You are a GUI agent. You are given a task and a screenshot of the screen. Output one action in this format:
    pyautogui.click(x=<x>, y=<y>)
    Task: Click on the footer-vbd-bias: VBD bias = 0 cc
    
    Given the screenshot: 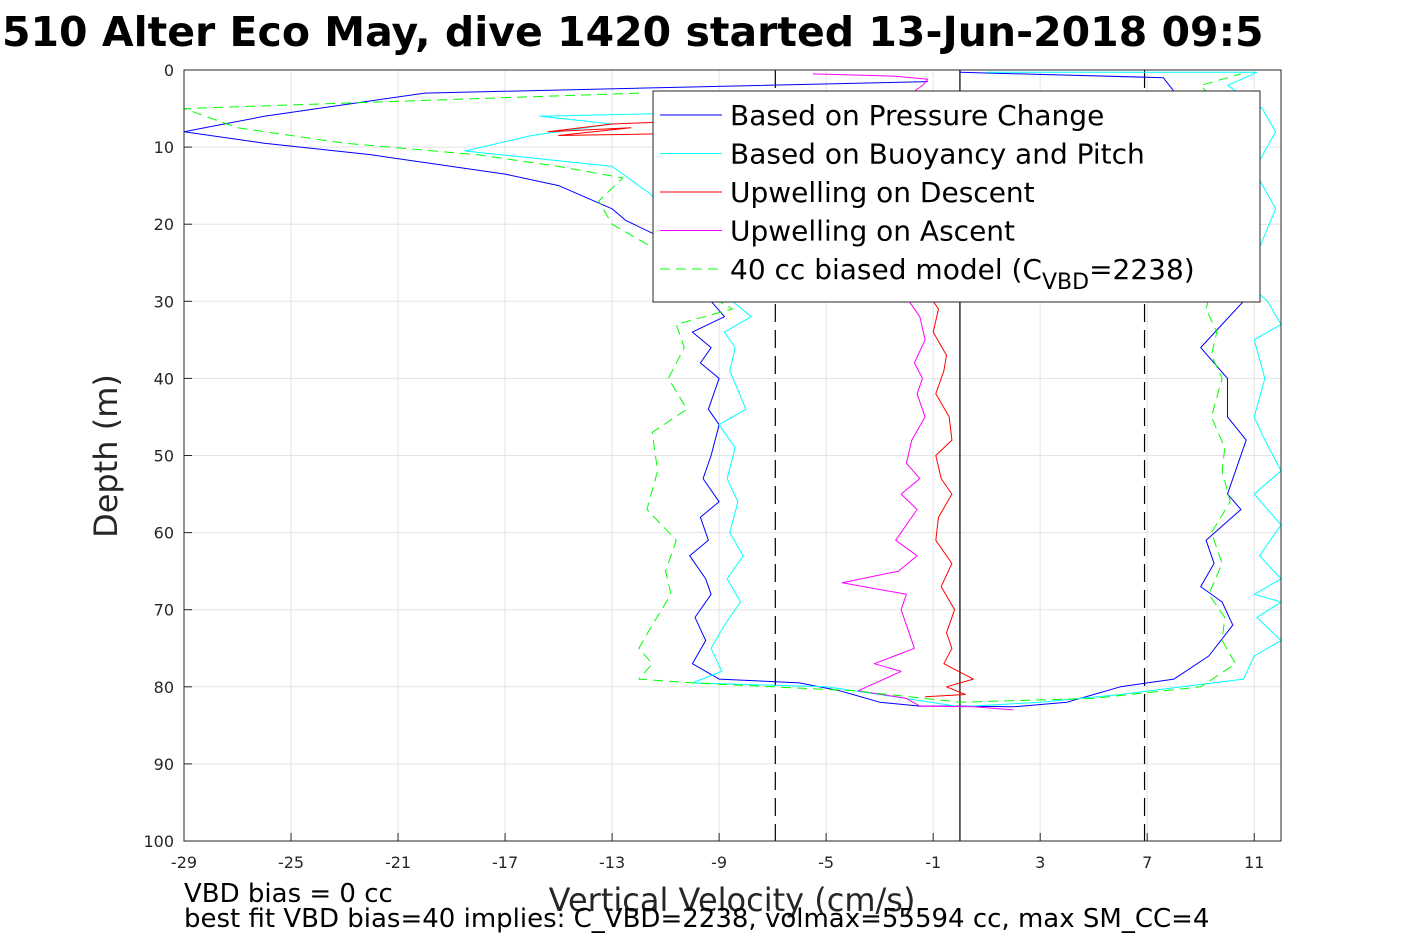 What is the action you would take?
    pyautogui.click(x=288, y=894)
    